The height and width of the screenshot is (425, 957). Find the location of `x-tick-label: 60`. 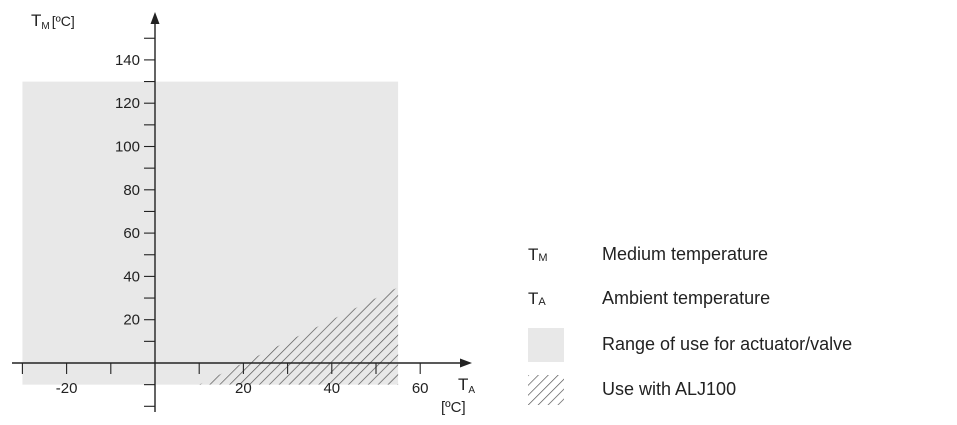

x-tick-label: 60 is located at coordinates (420, 388).